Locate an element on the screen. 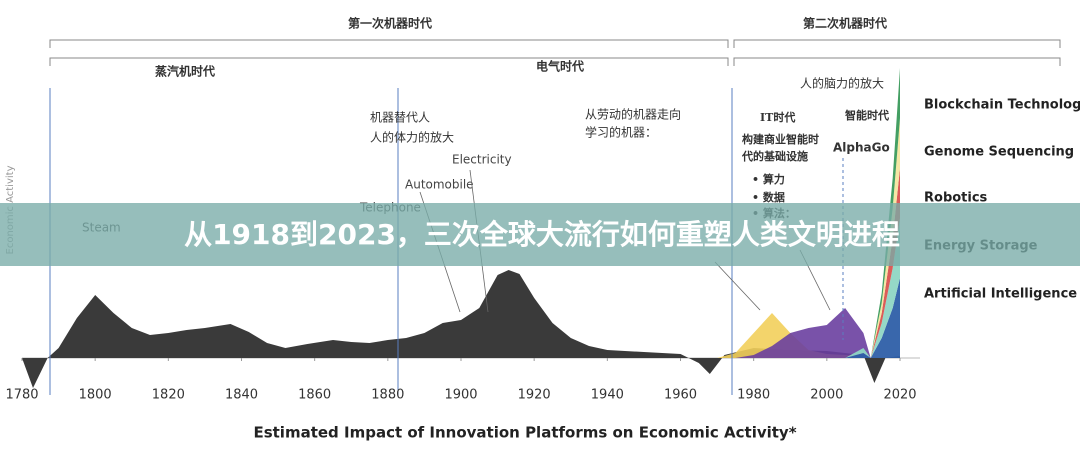 The height and width of the screenshot is (466, 1080). legend-label: Genome Sequencing is located at coordinates (999, 152).